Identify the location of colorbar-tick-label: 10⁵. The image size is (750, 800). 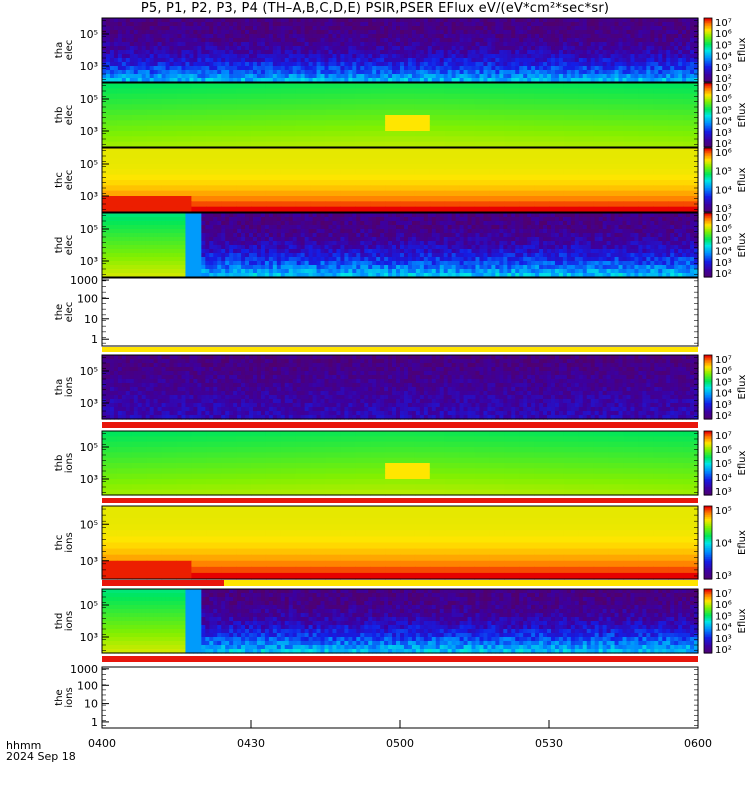
(723, 110).